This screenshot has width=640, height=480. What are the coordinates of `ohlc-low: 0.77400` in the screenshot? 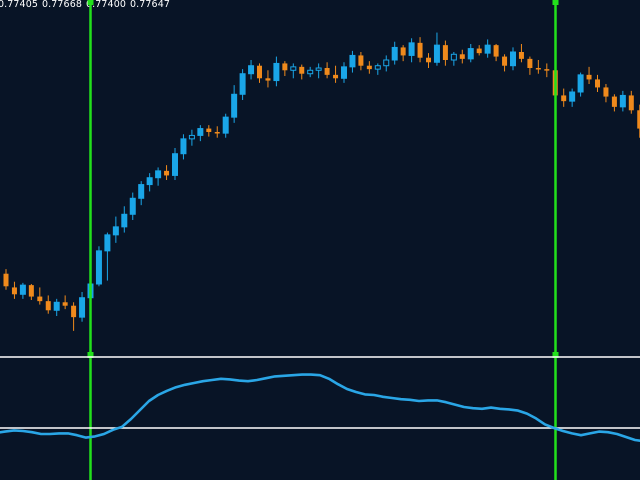 It's located at (106, 5).